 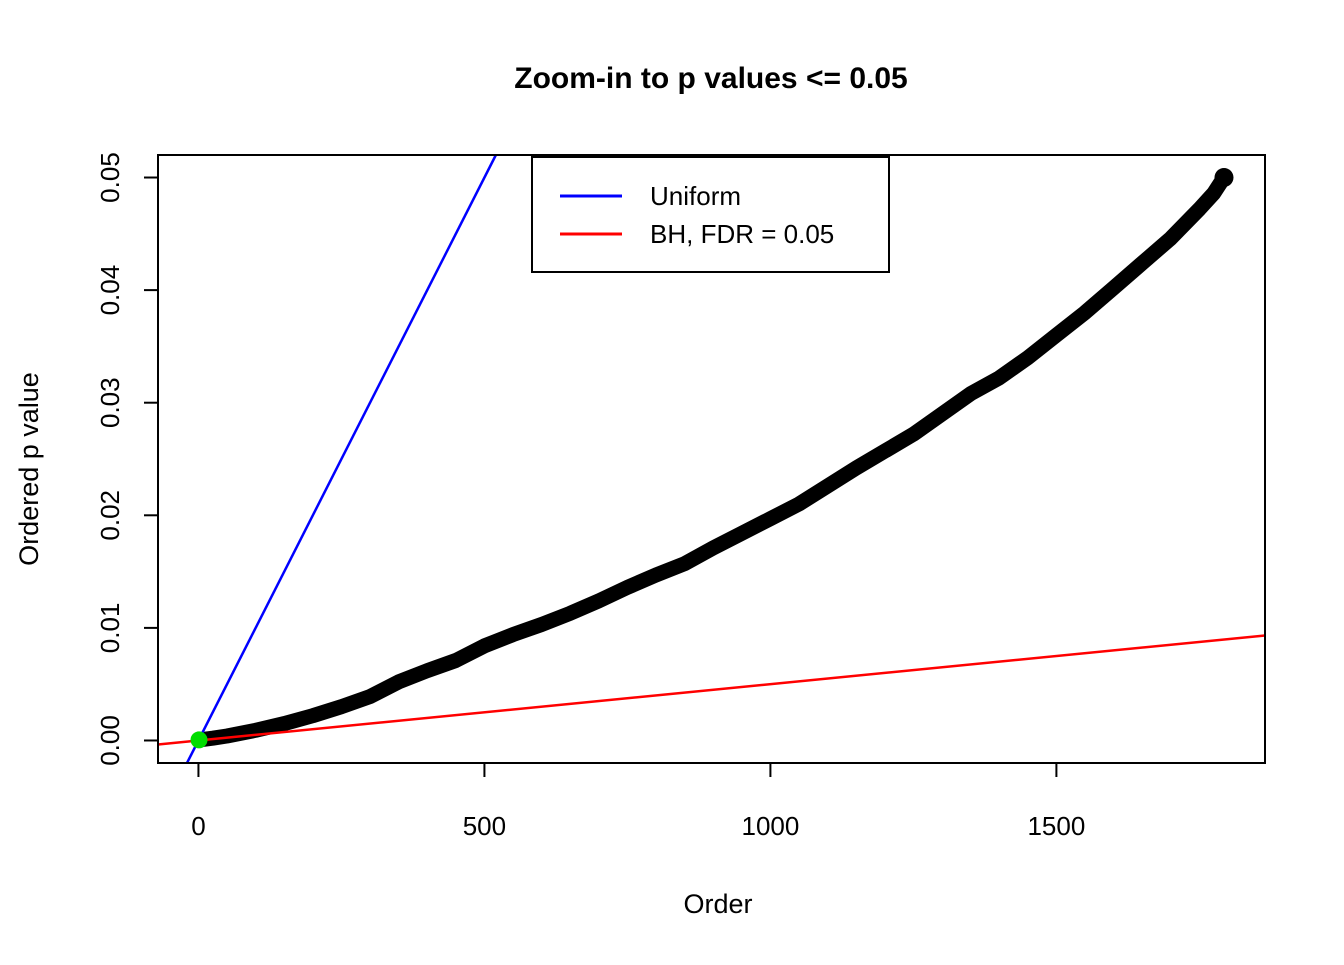 I want to click on x-tick-label: 1000, so click(x=770, y=826).